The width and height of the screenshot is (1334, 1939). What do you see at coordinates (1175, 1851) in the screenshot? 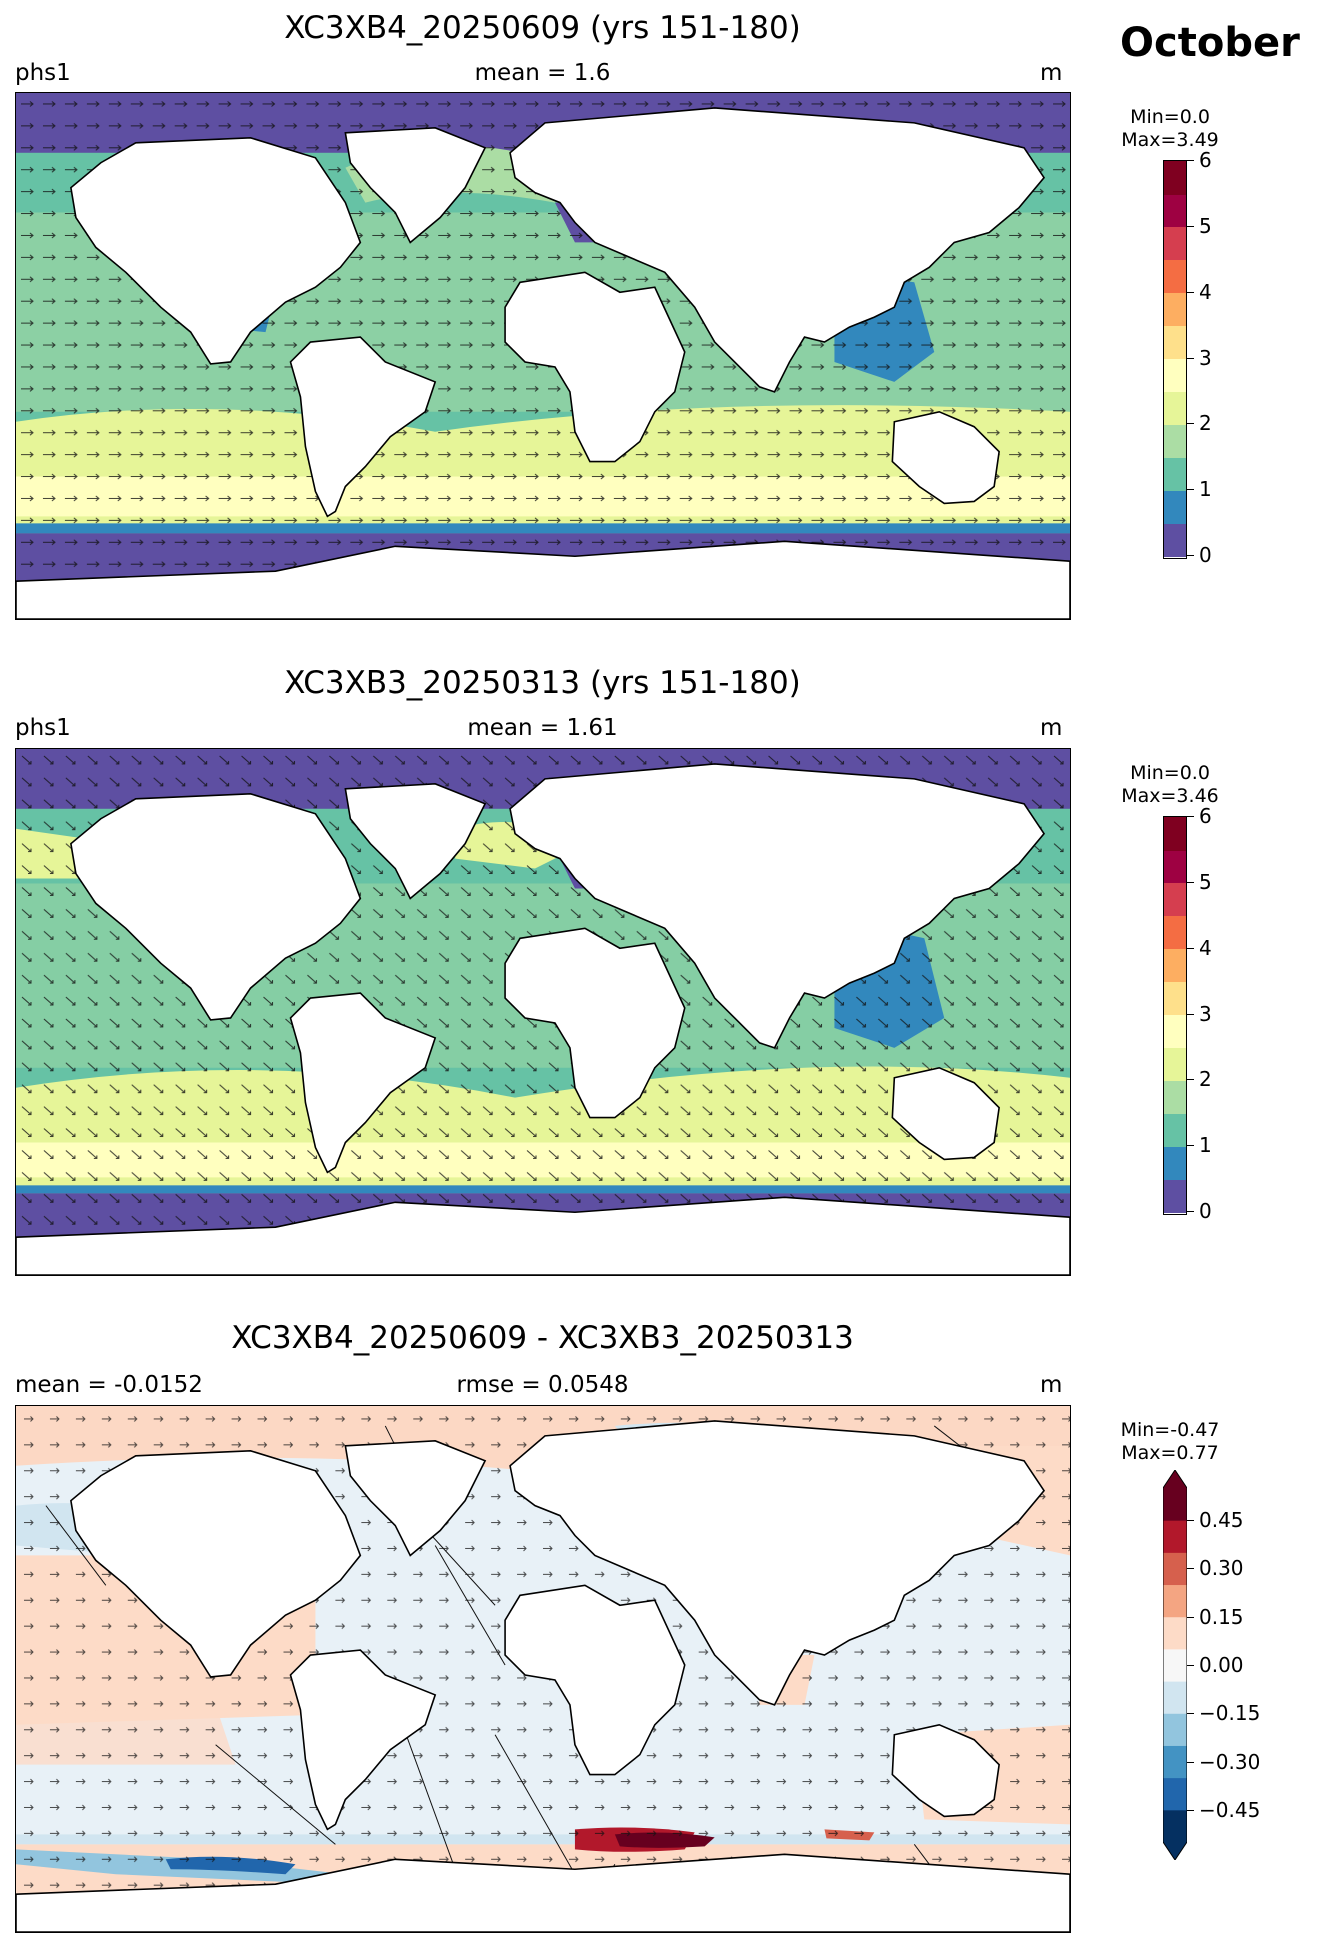
I see `colorbar-extend-min` at bounding box center [1175, 1851].